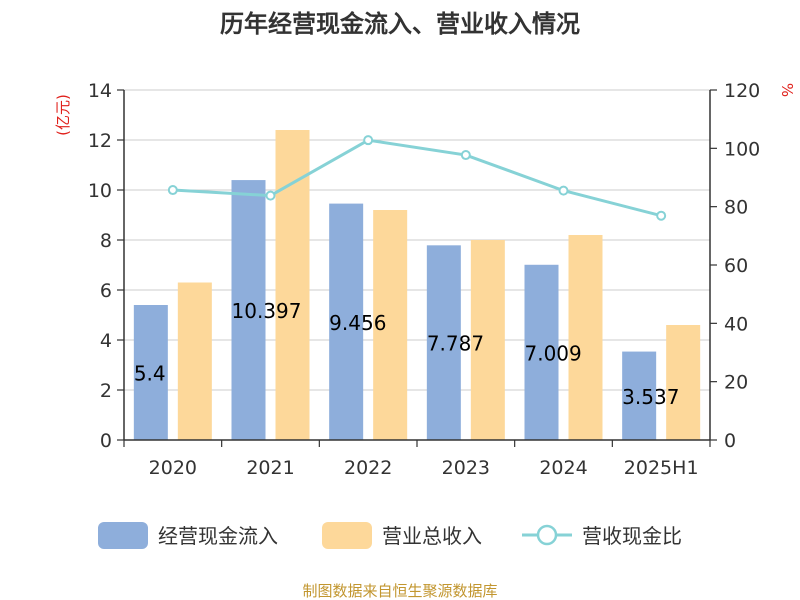  I want to click on bar-revenue-2022, so click(390, 325).